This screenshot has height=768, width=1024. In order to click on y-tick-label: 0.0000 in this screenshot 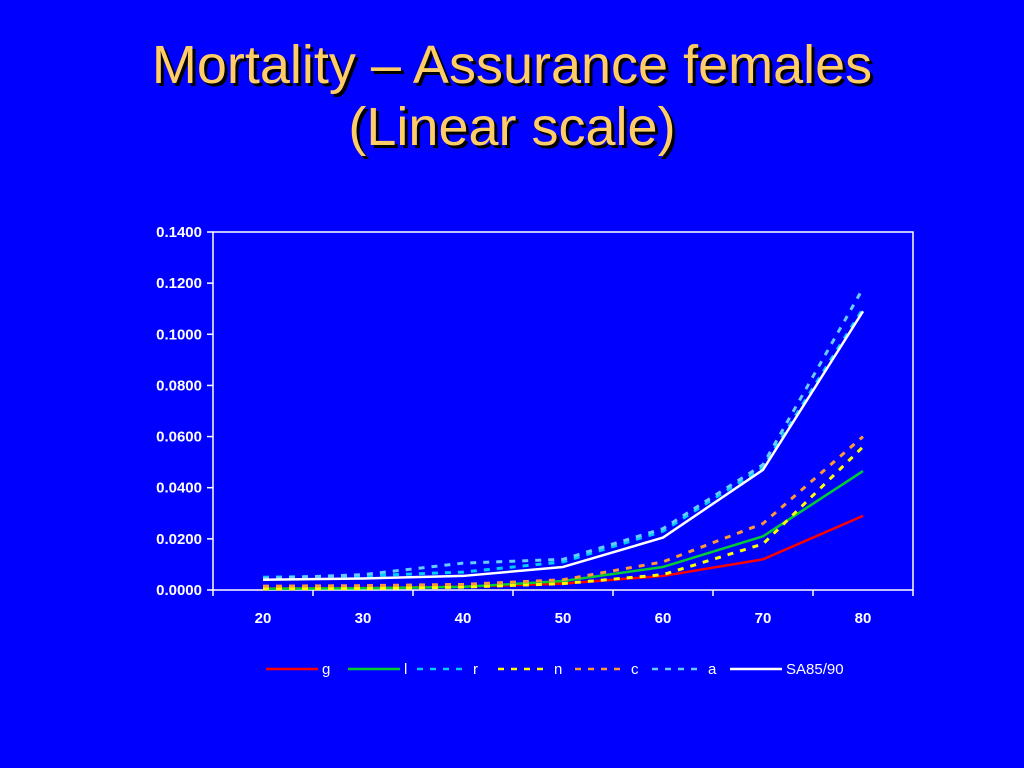, I will do `click(179, 590)`.